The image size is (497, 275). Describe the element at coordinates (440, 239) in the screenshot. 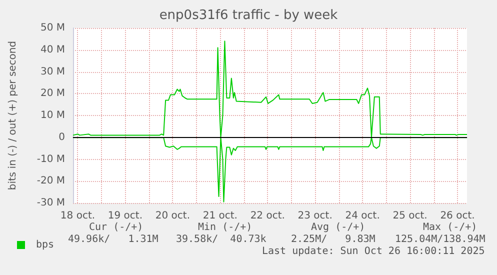

I see `text: 125.04M/138.94M` at that location.